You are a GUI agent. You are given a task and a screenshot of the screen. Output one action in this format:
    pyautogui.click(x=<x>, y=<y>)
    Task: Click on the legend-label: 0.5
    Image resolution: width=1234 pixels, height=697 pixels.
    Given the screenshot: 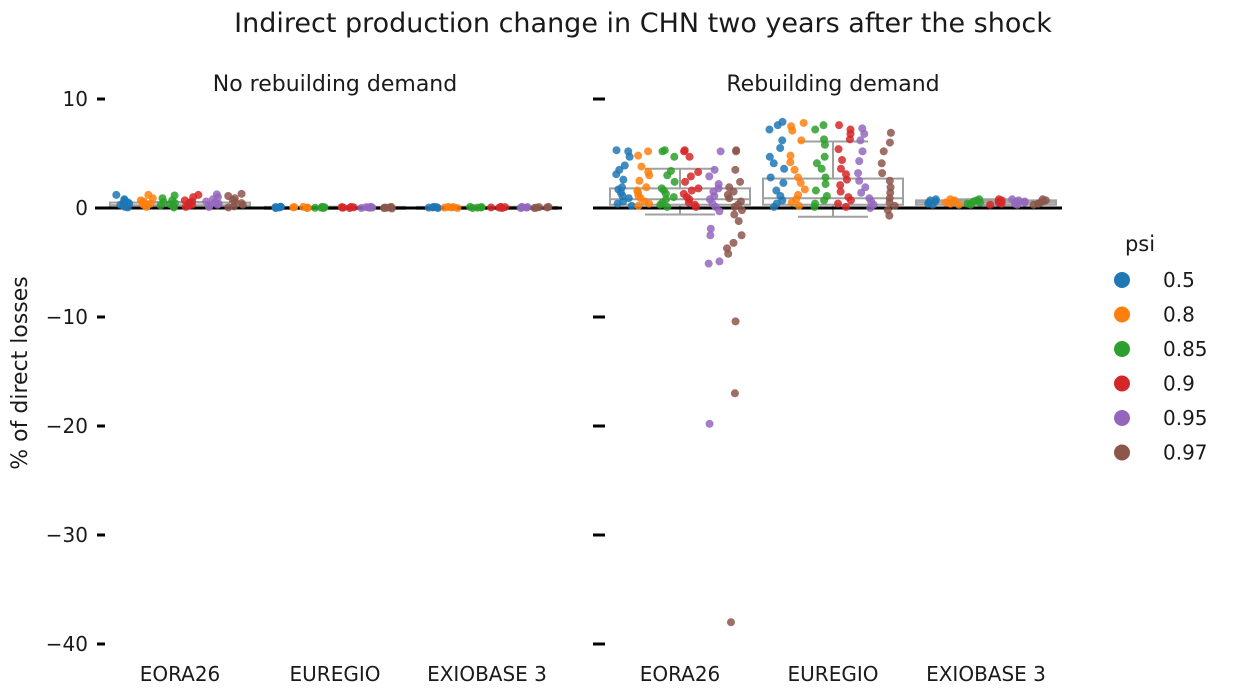 What is the action you would take?
    pyautogui.click(x=1179, y=280)
    